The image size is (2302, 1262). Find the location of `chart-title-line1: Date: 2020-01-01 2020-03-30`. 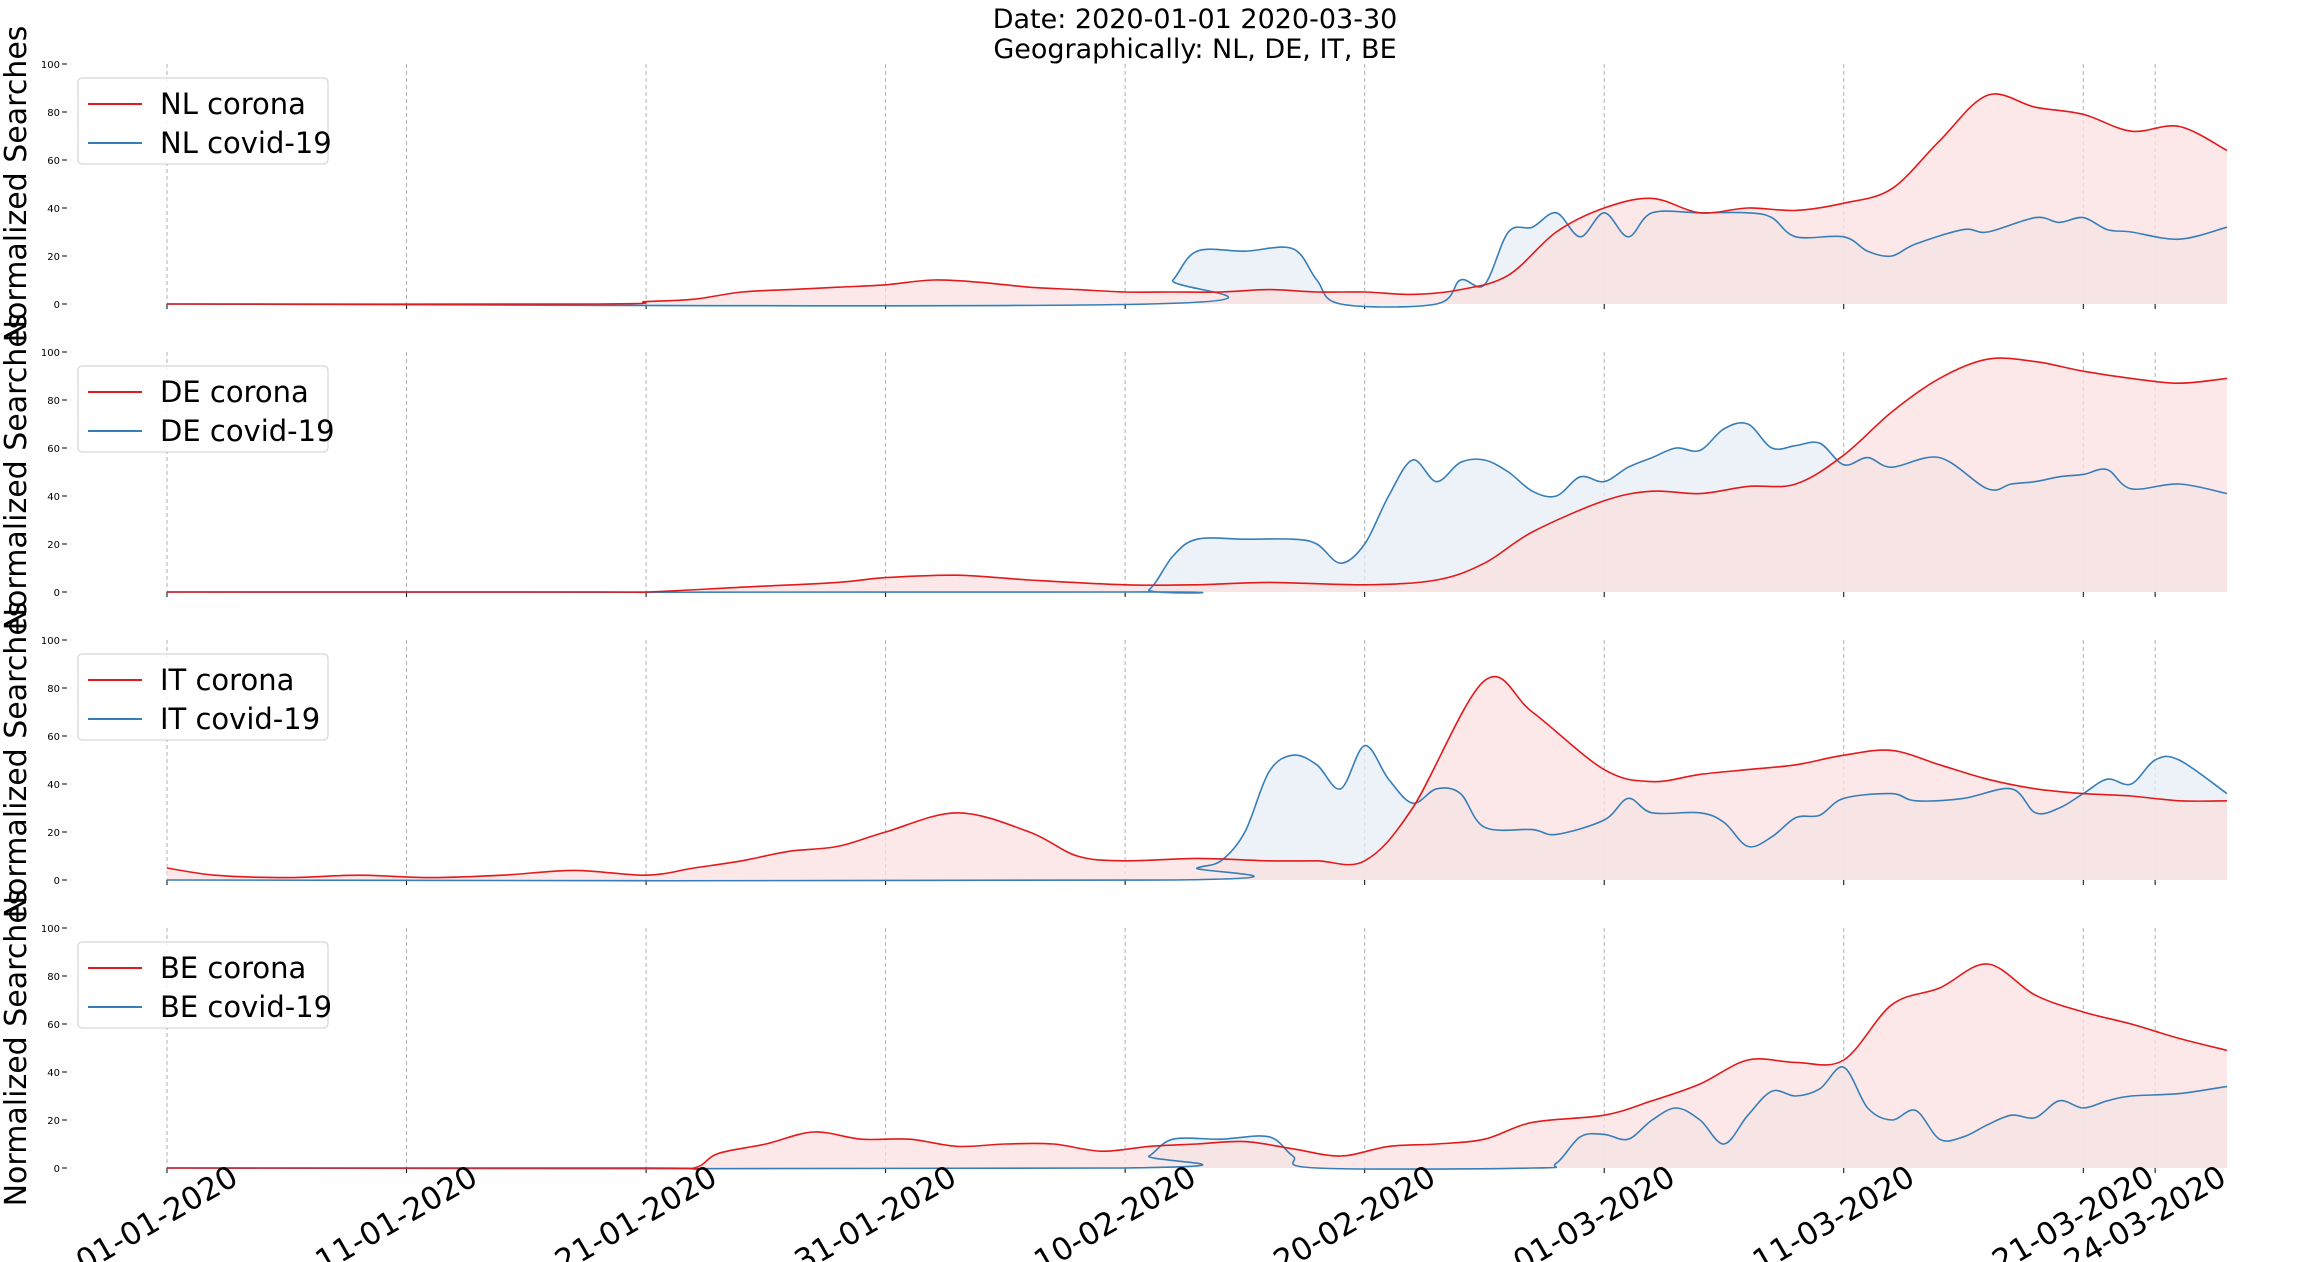

chart-title-line1: Date: 2020-01-01 2020-03-30 is located at coordinates (1195, 19).